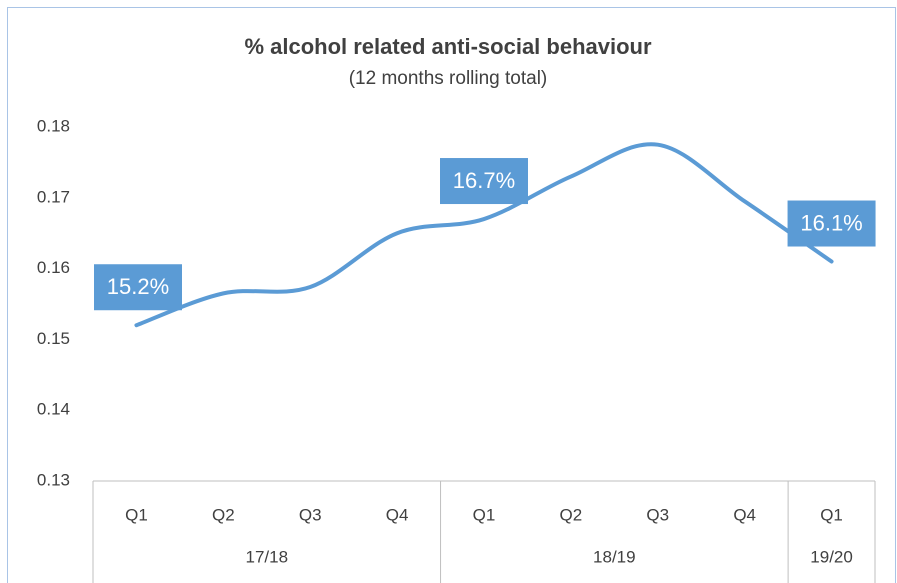 The width and height of the screenshot is (897, 583). What do you see at coordinates (448, 46) in the screenshot?
I see `chart-title: % alcohol related anti-social behaviour` at bounding box center [448, 46].